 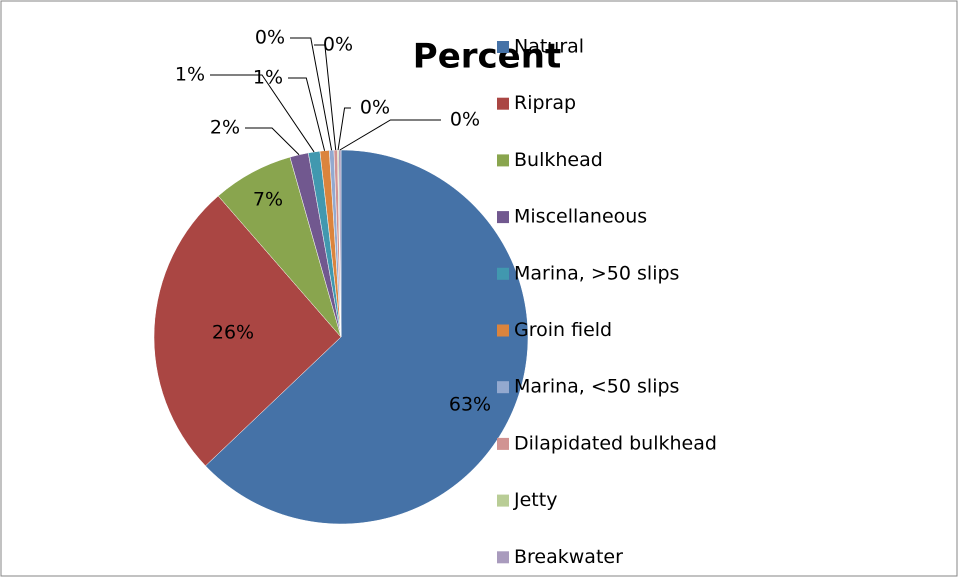 I want to click on legend-label: Dilapidated bulkhead, so click(x=615, y=443).